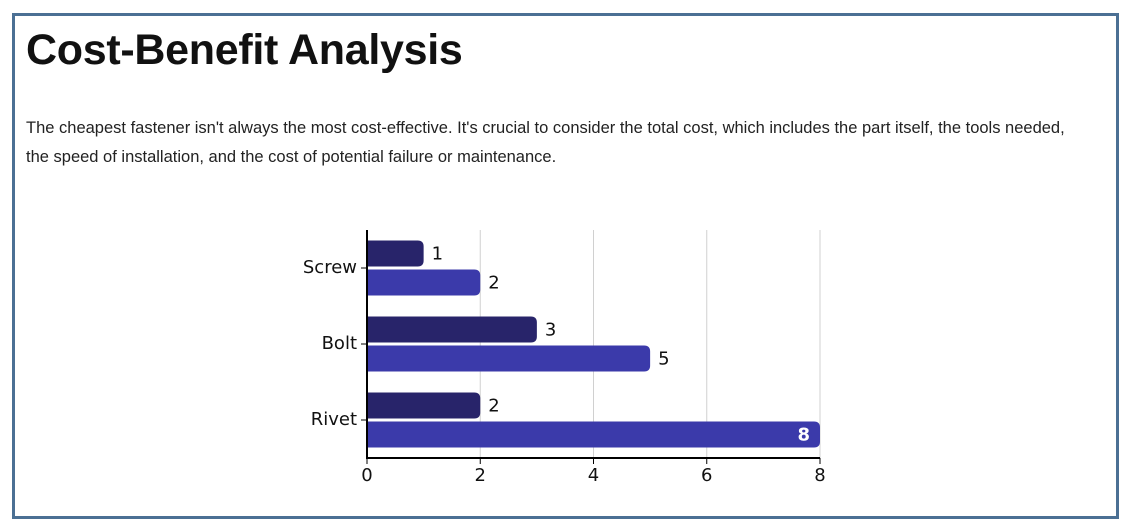 The height and width of the screenshot is (529, 1129). I want to click on x-tick-label: 0, so click(366, 475).